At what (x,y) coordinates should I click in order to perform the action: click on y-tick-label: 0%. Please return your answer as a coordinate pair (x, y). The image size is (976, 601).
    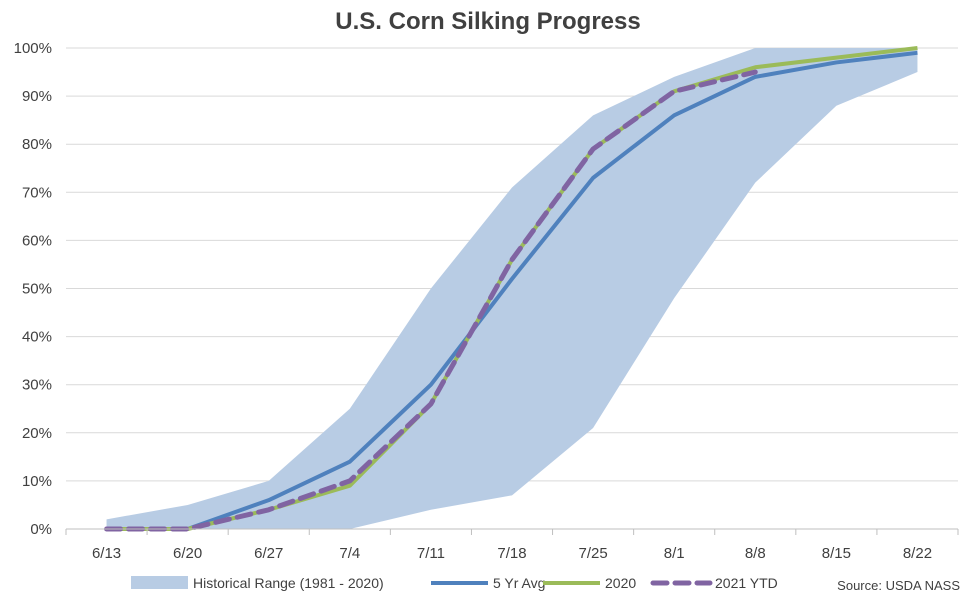
    Looking at the image, I should click on (41, 529).